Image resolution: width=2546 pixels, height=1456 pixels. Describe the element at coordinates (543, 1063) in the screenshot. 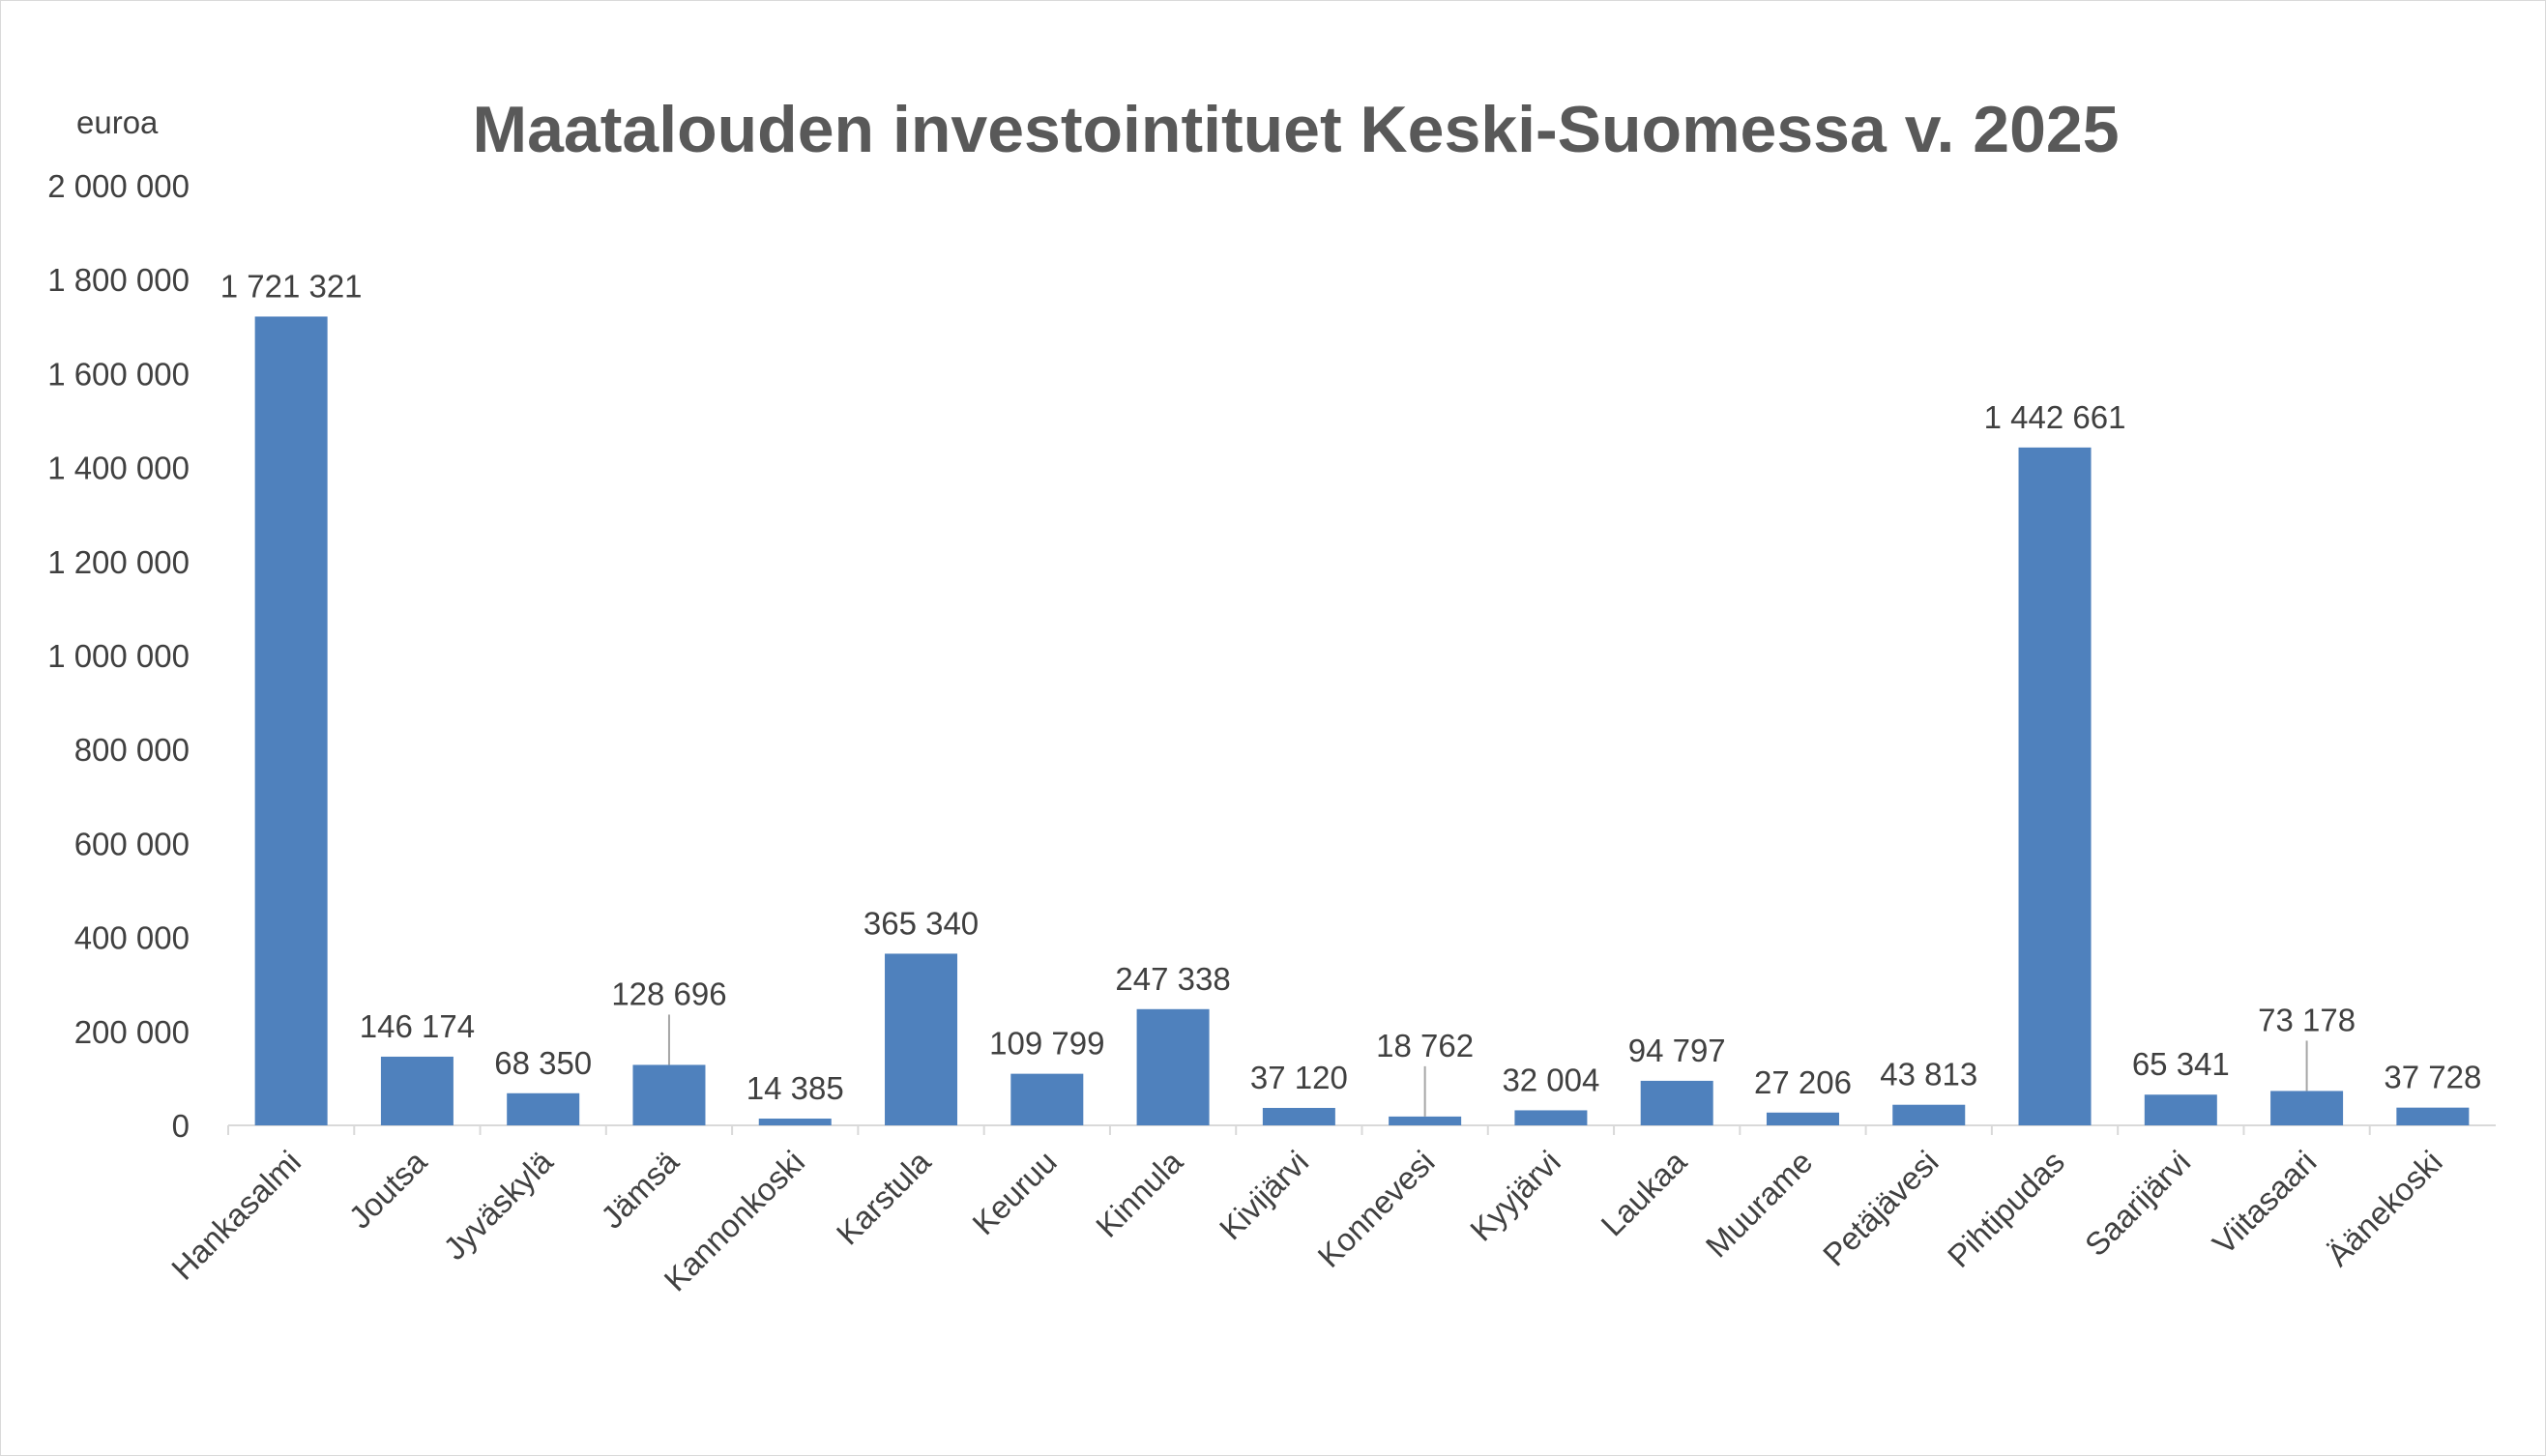

I see `data-label: 68 350` at that location.